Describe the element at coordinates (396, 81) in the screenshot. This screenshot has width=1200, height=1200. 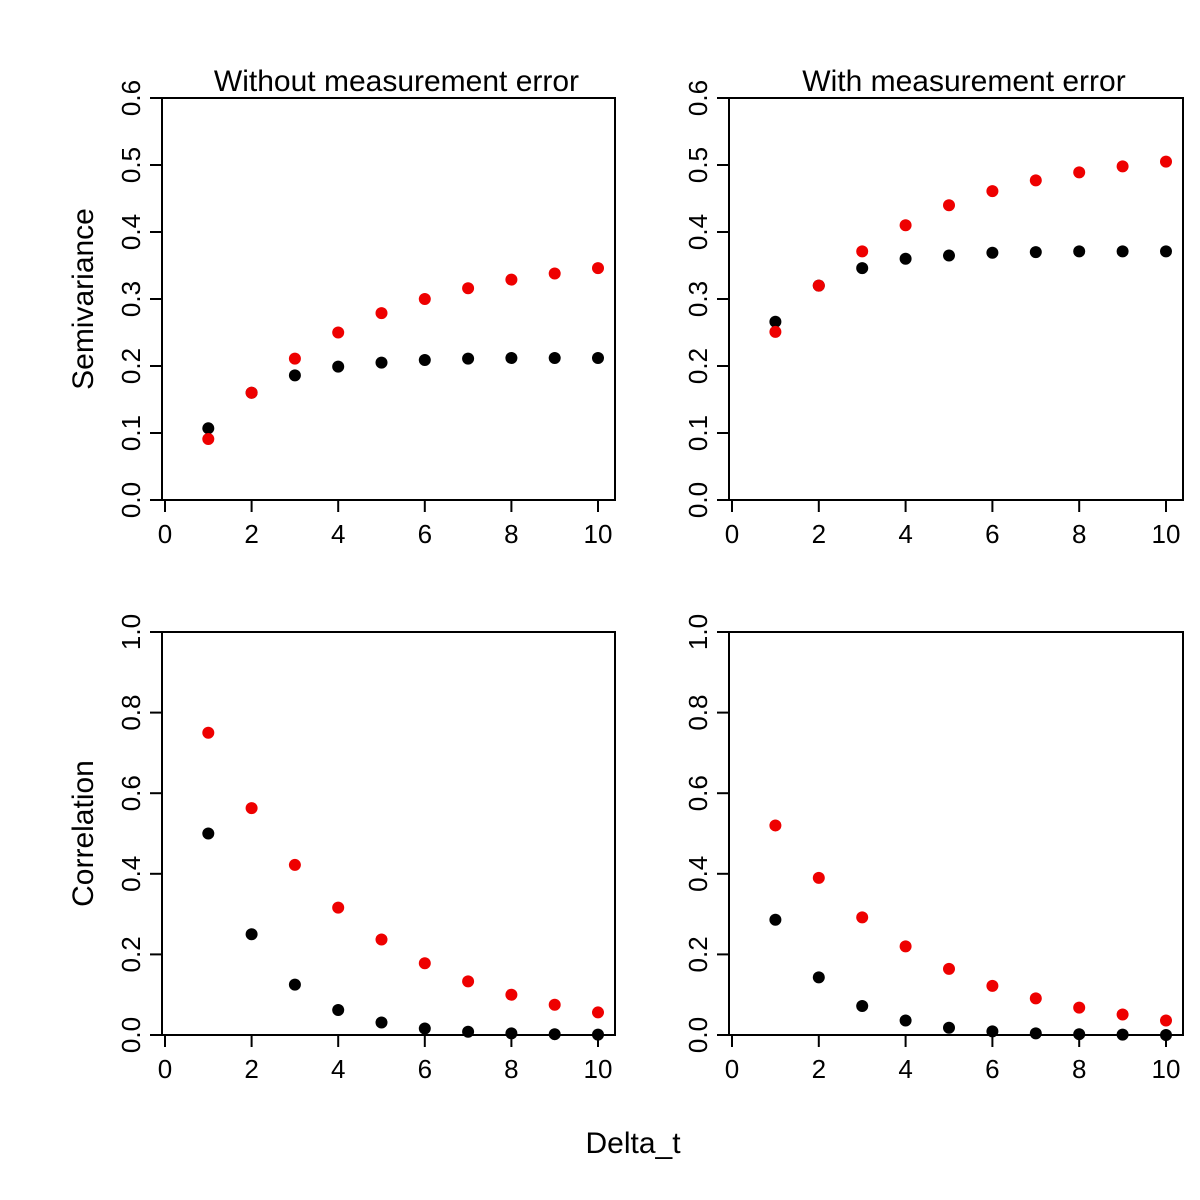
I see `panel-title: Without measurement error` at that location.